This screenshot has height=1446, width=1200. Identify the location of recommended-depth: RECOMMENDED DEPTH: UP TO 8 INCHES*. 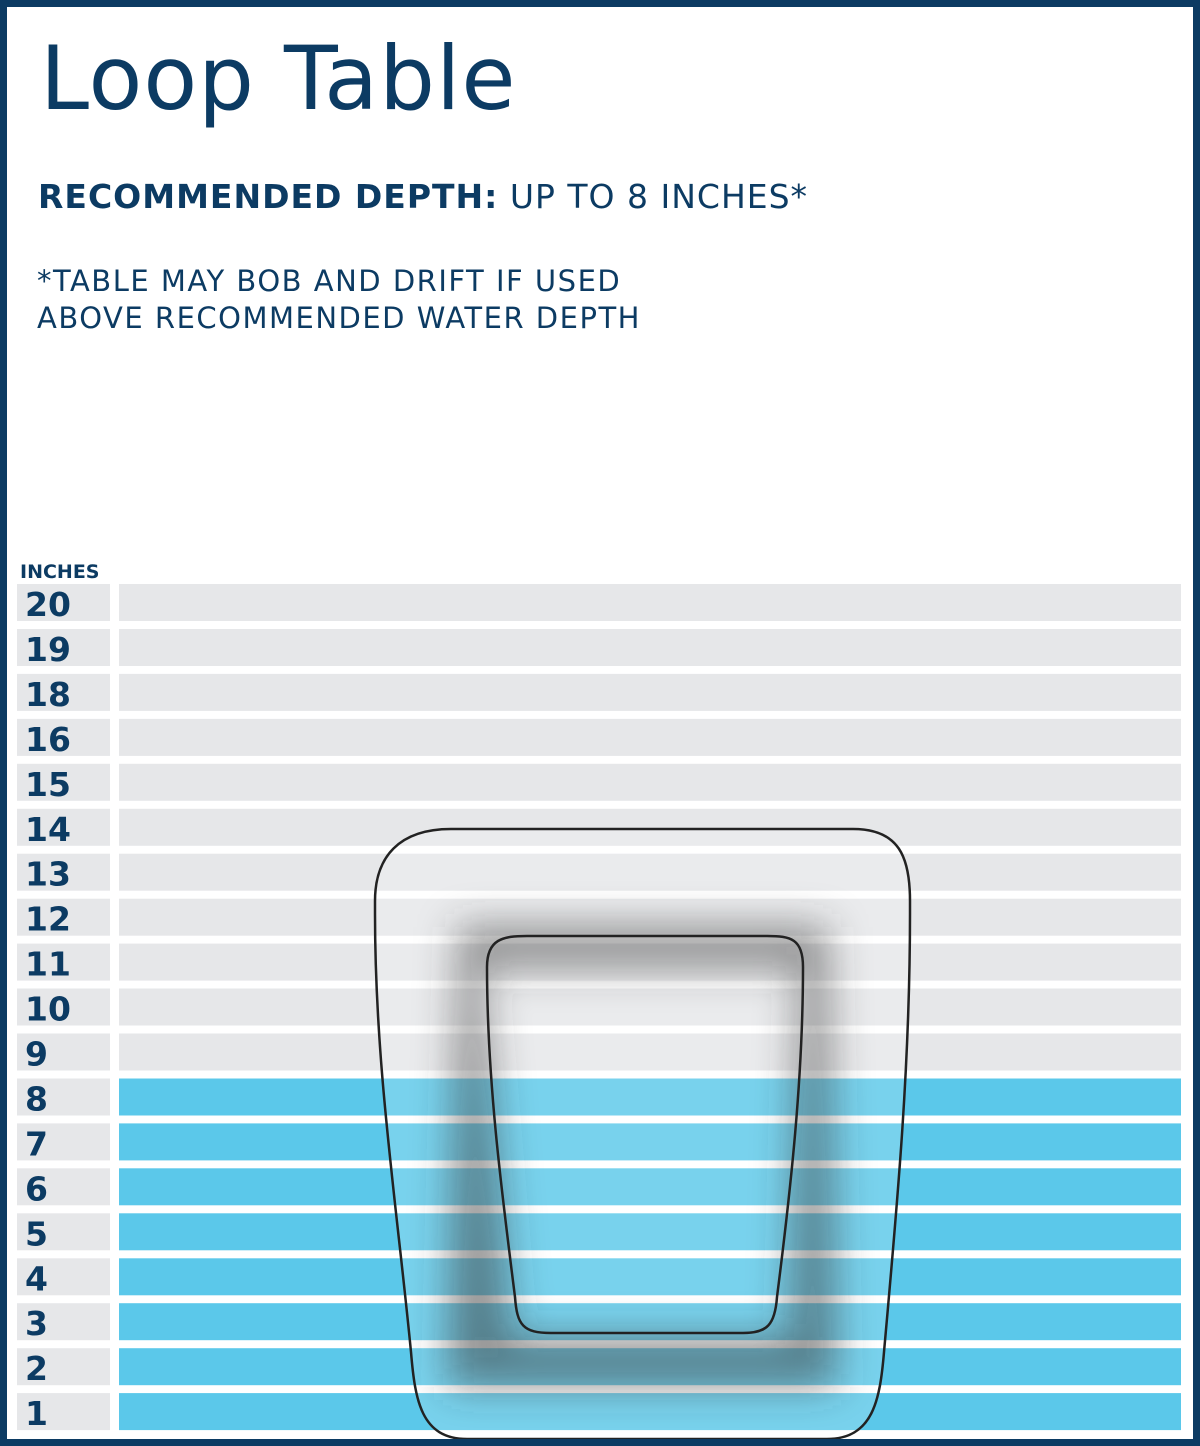
(423, 196).